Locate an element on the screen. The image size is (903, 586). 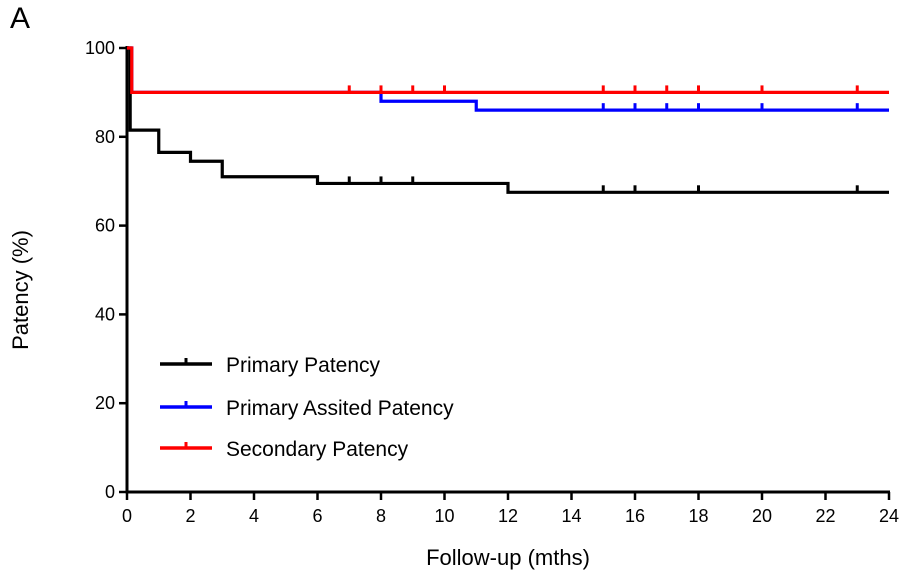
x-tick-label: 4 is located at coordinates (254, 516).